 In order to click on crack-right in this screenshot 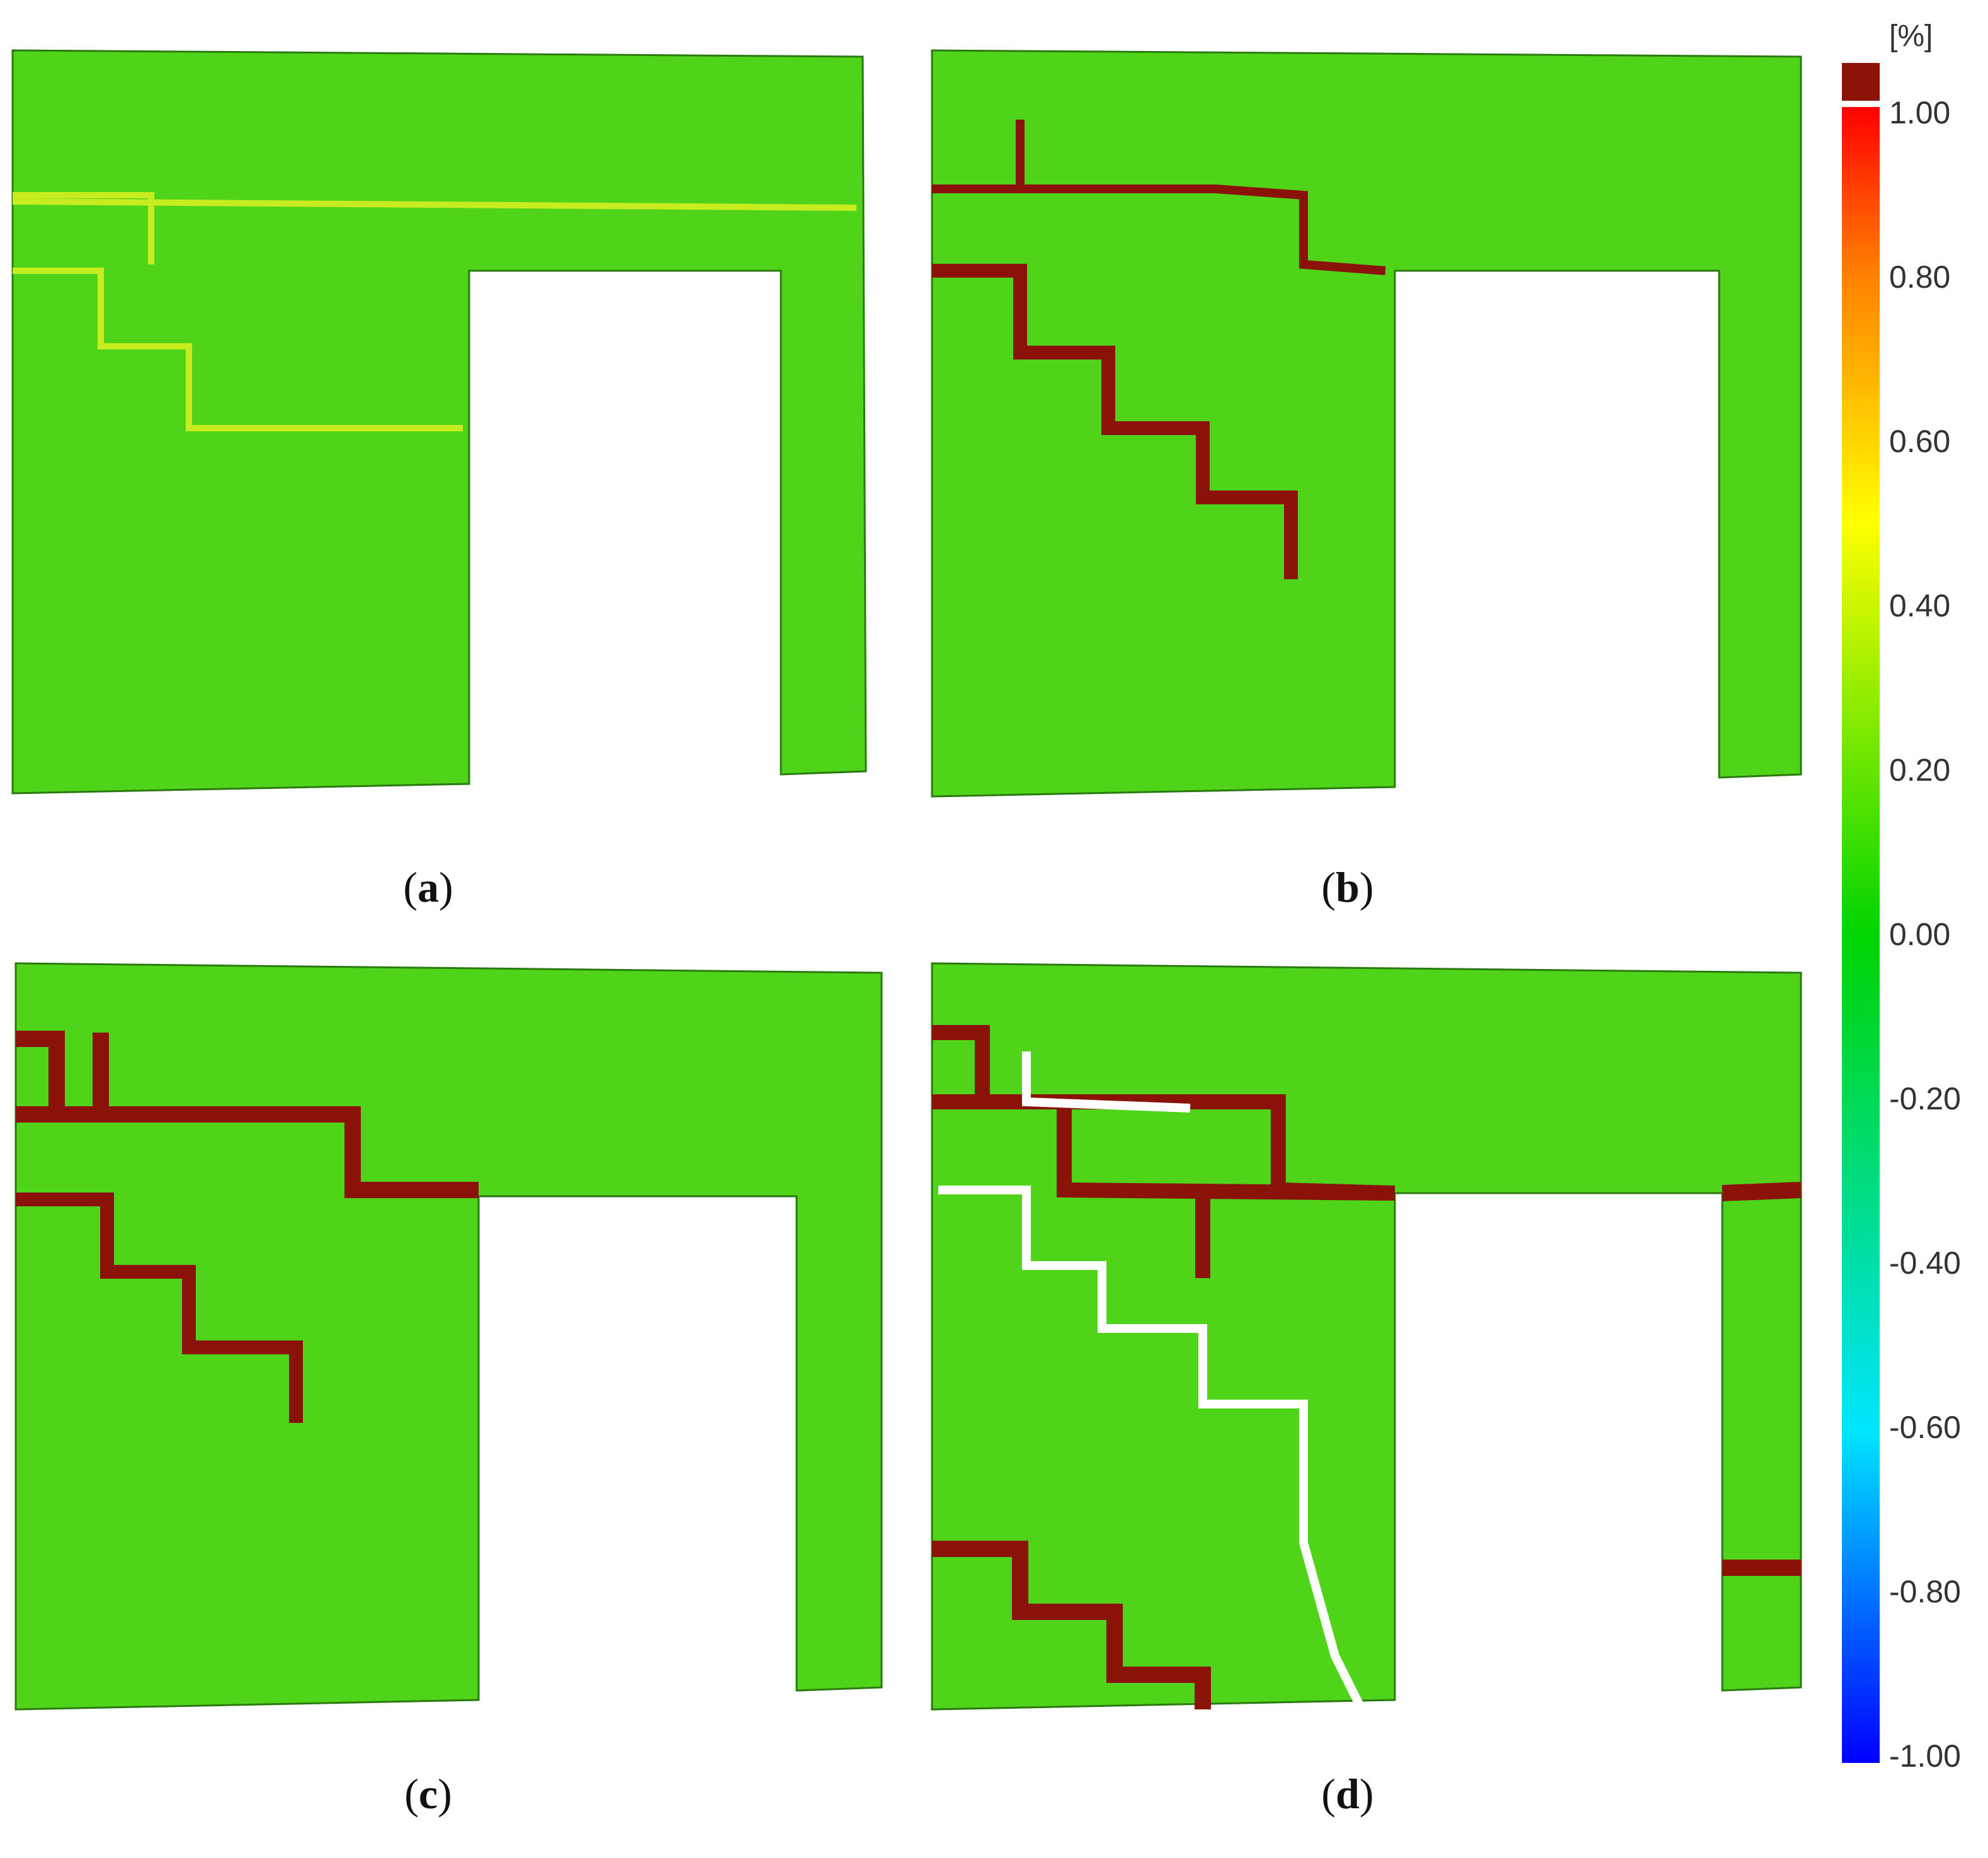, I will do `click(1762, 1379)`.